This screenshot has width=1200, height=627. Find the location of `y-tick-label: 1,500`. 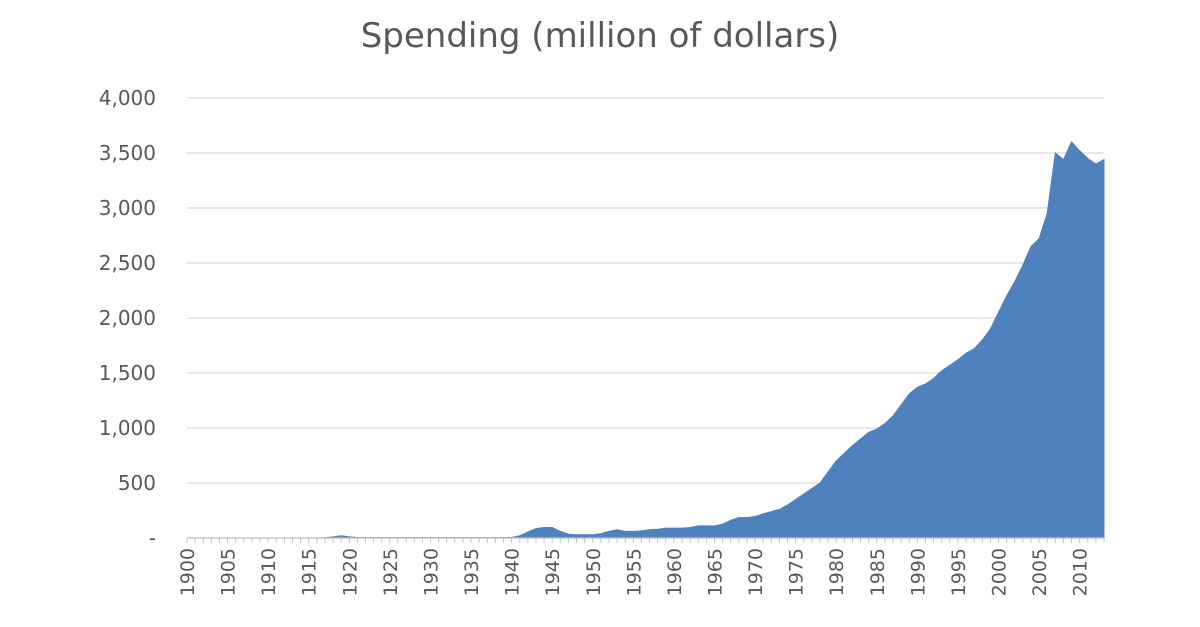

y-tick-label: 1,500 is located at coordinates (127, 373).